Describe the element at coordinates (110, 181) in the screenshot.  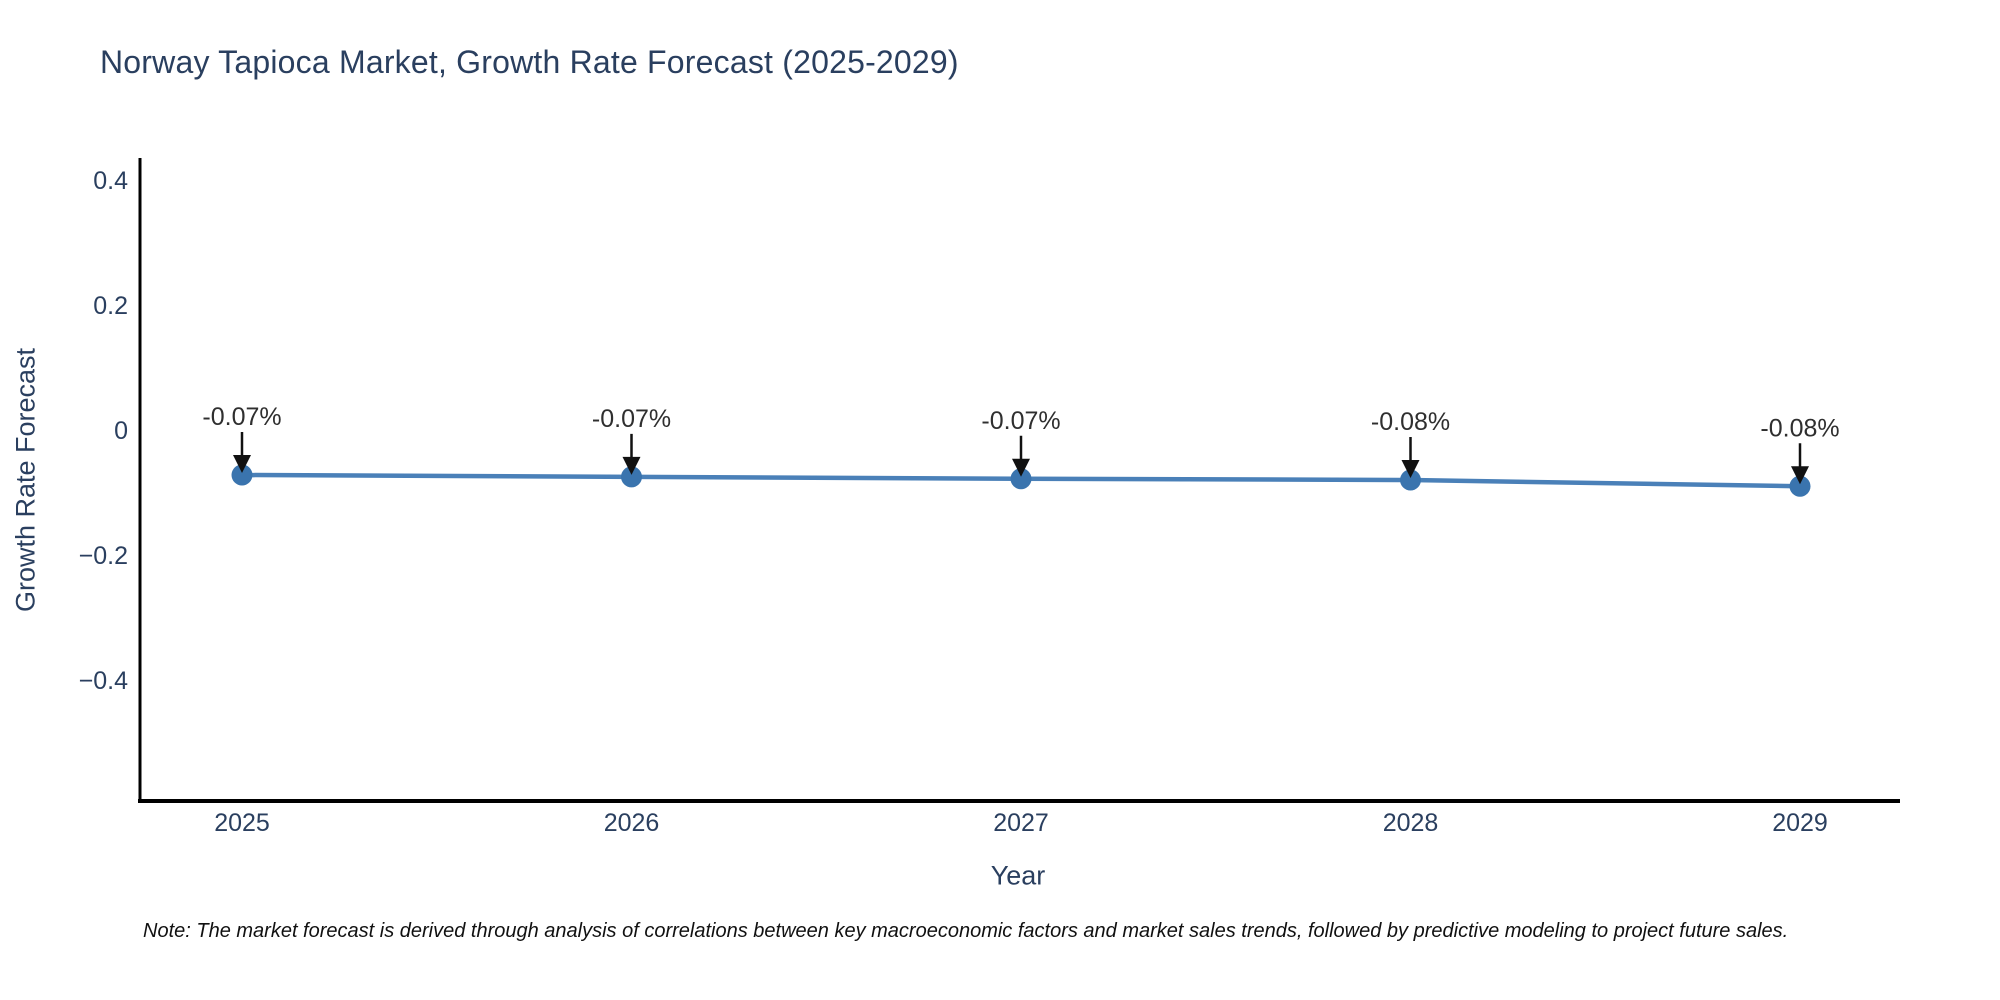
I see `y-tick-label: 0.4` at that location.